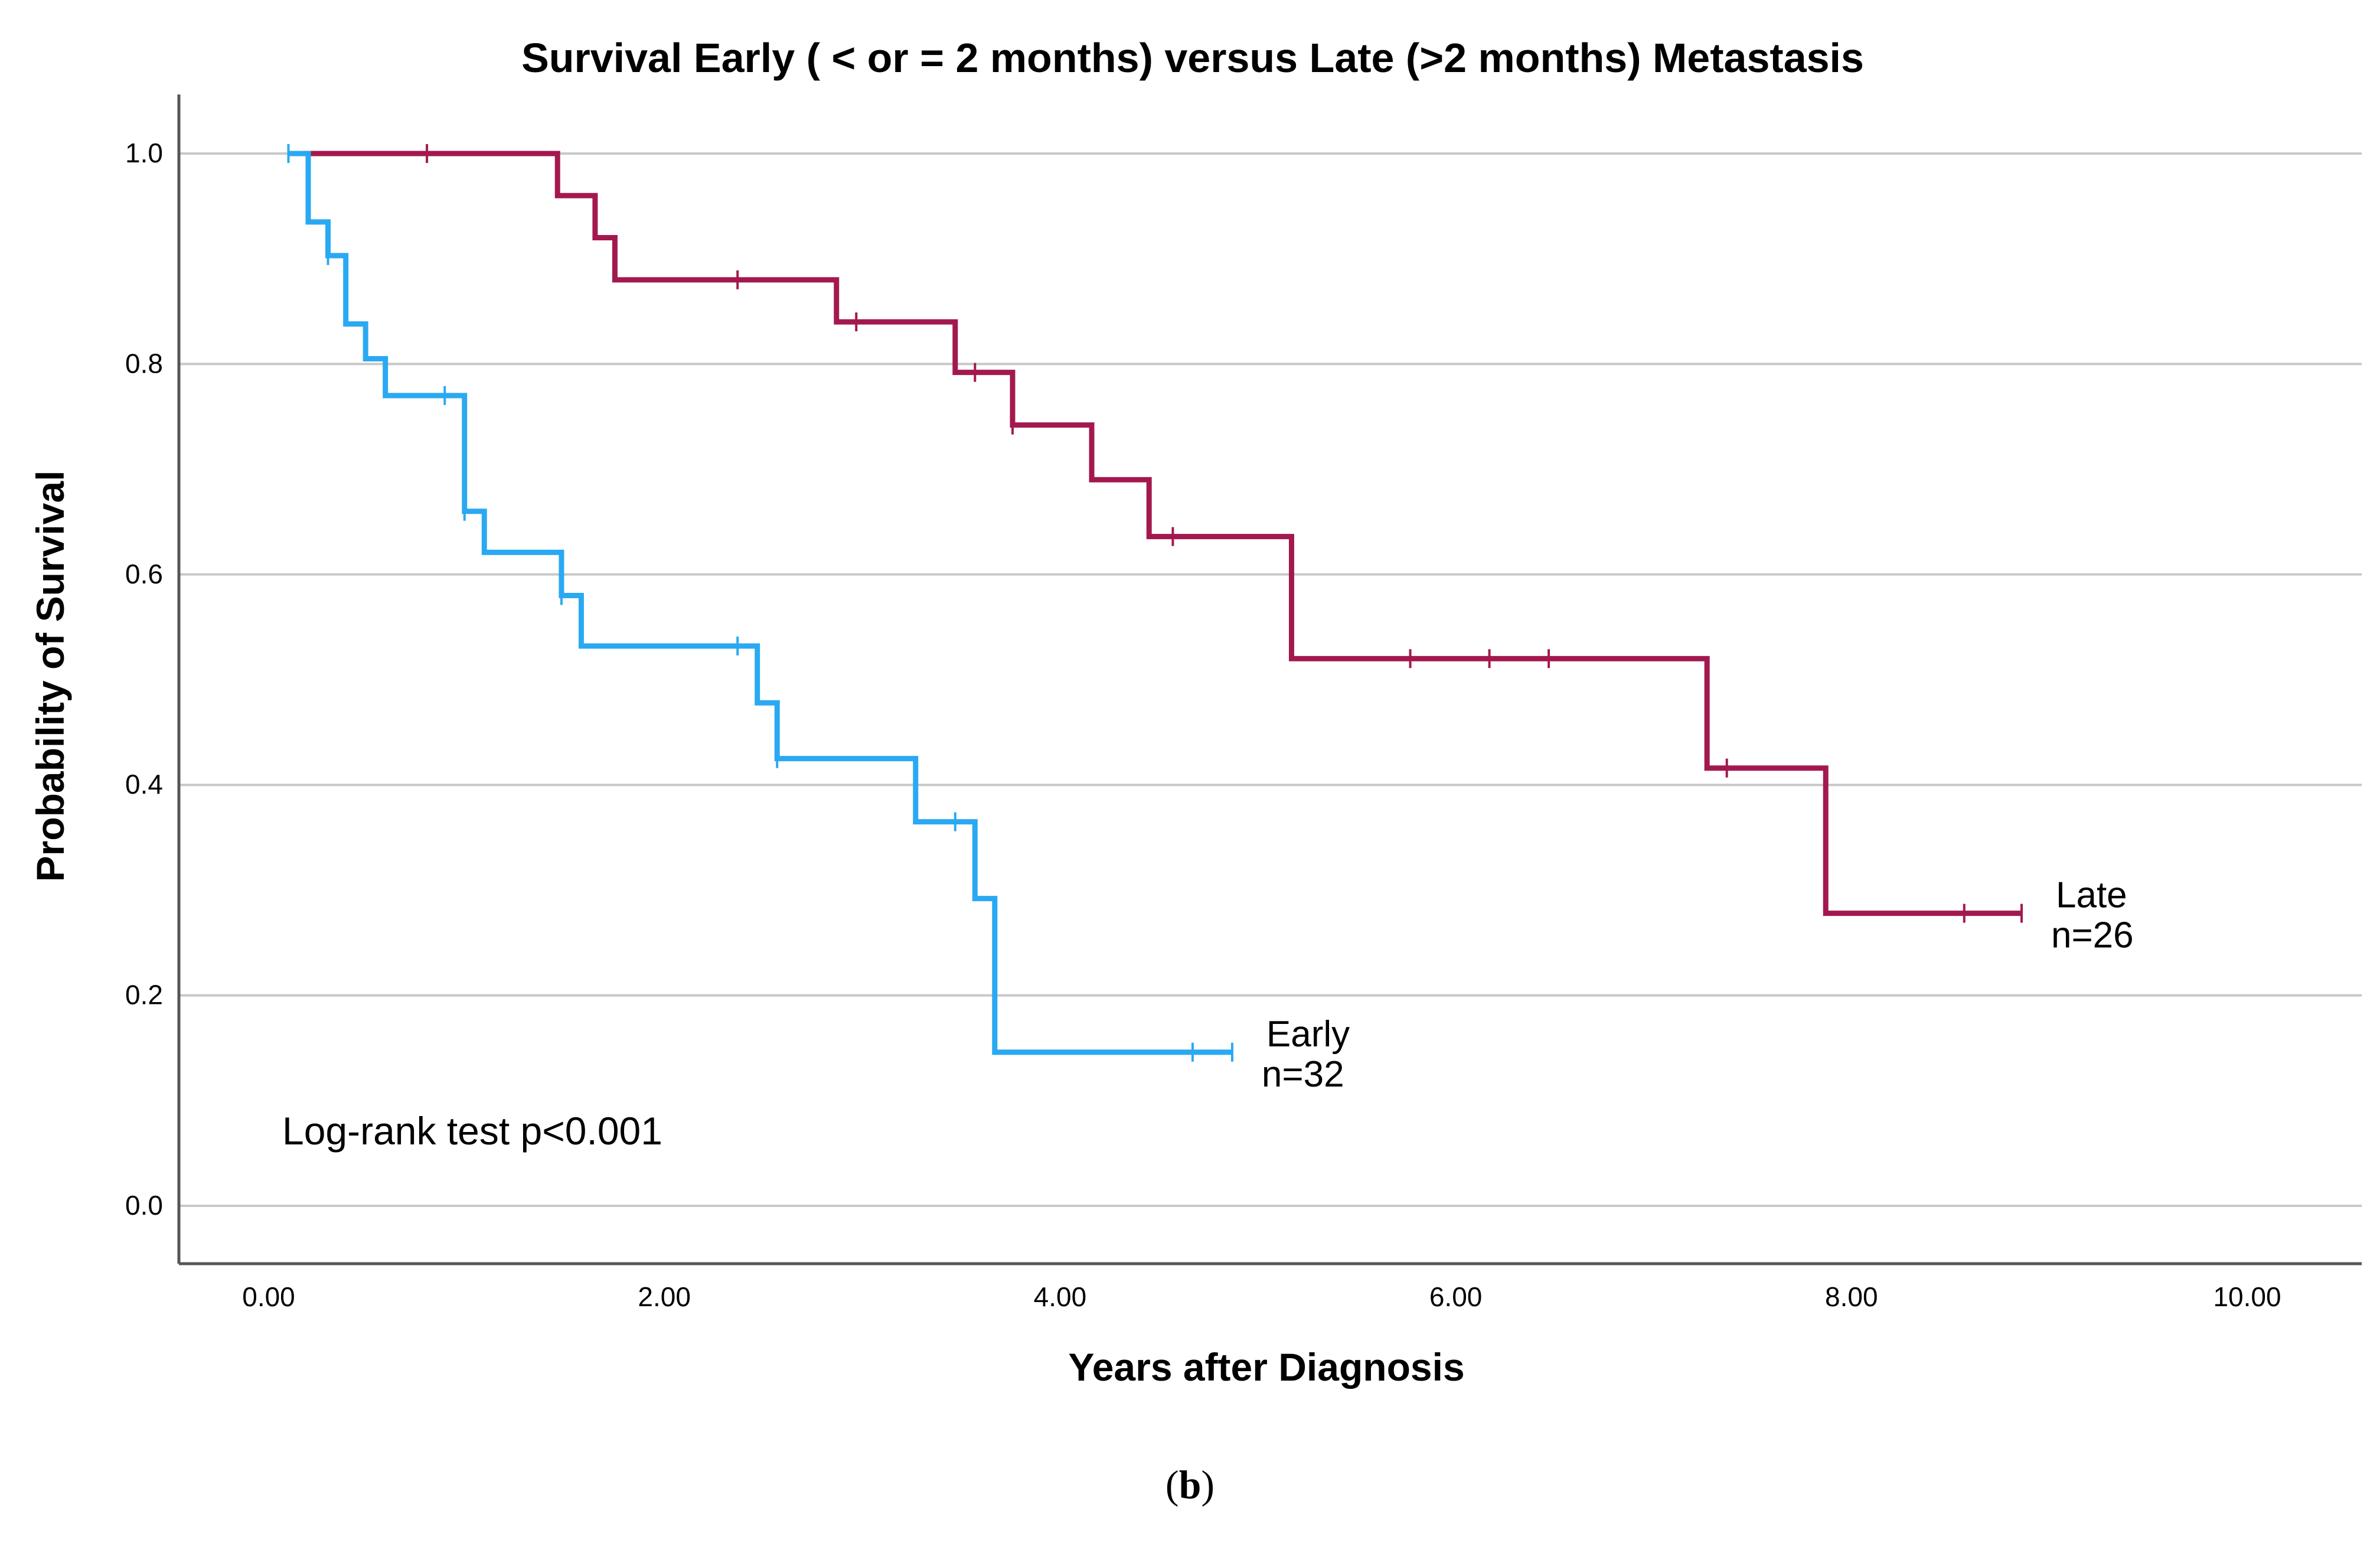 The height and width of the screenshot is (1543, 2380). I want to click on y-axis-title: Probability of Survival, so click(50, 676).